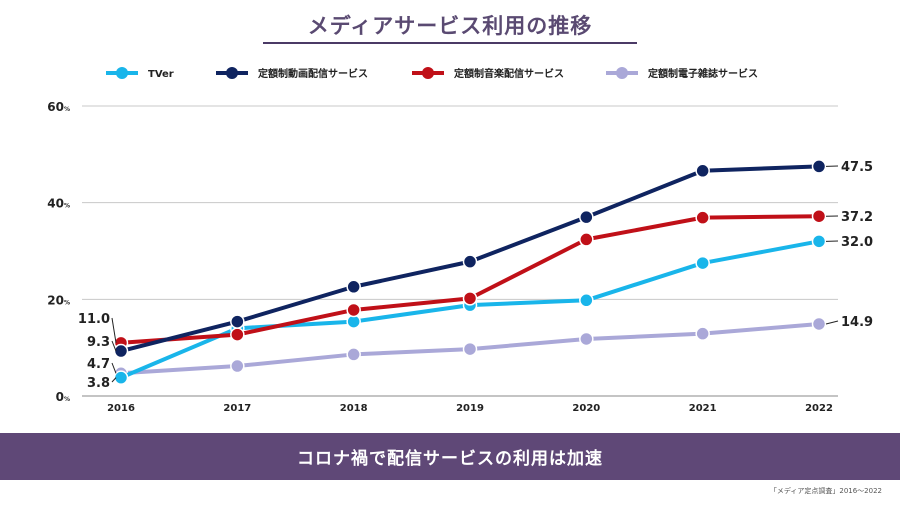 This screenshot has height=506, width=900. What do you see at coordinates (450, 26) in the screenshot?
I see `chart-title: メディアサービス利用の推移` at bounding box center [450, 26].